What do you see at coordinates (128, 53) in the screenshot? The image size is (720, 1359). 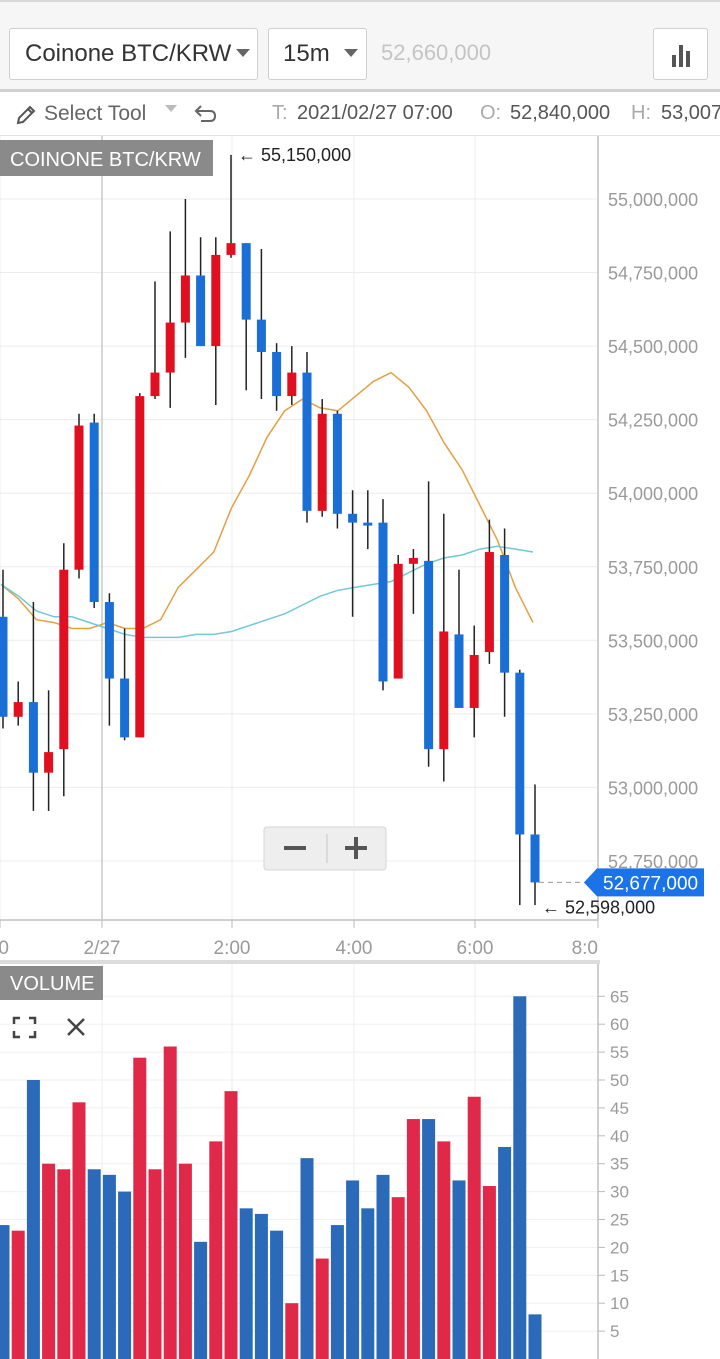 I see `symbol-label: Coinone BTC/KRW` at bounding box center [128, 53].